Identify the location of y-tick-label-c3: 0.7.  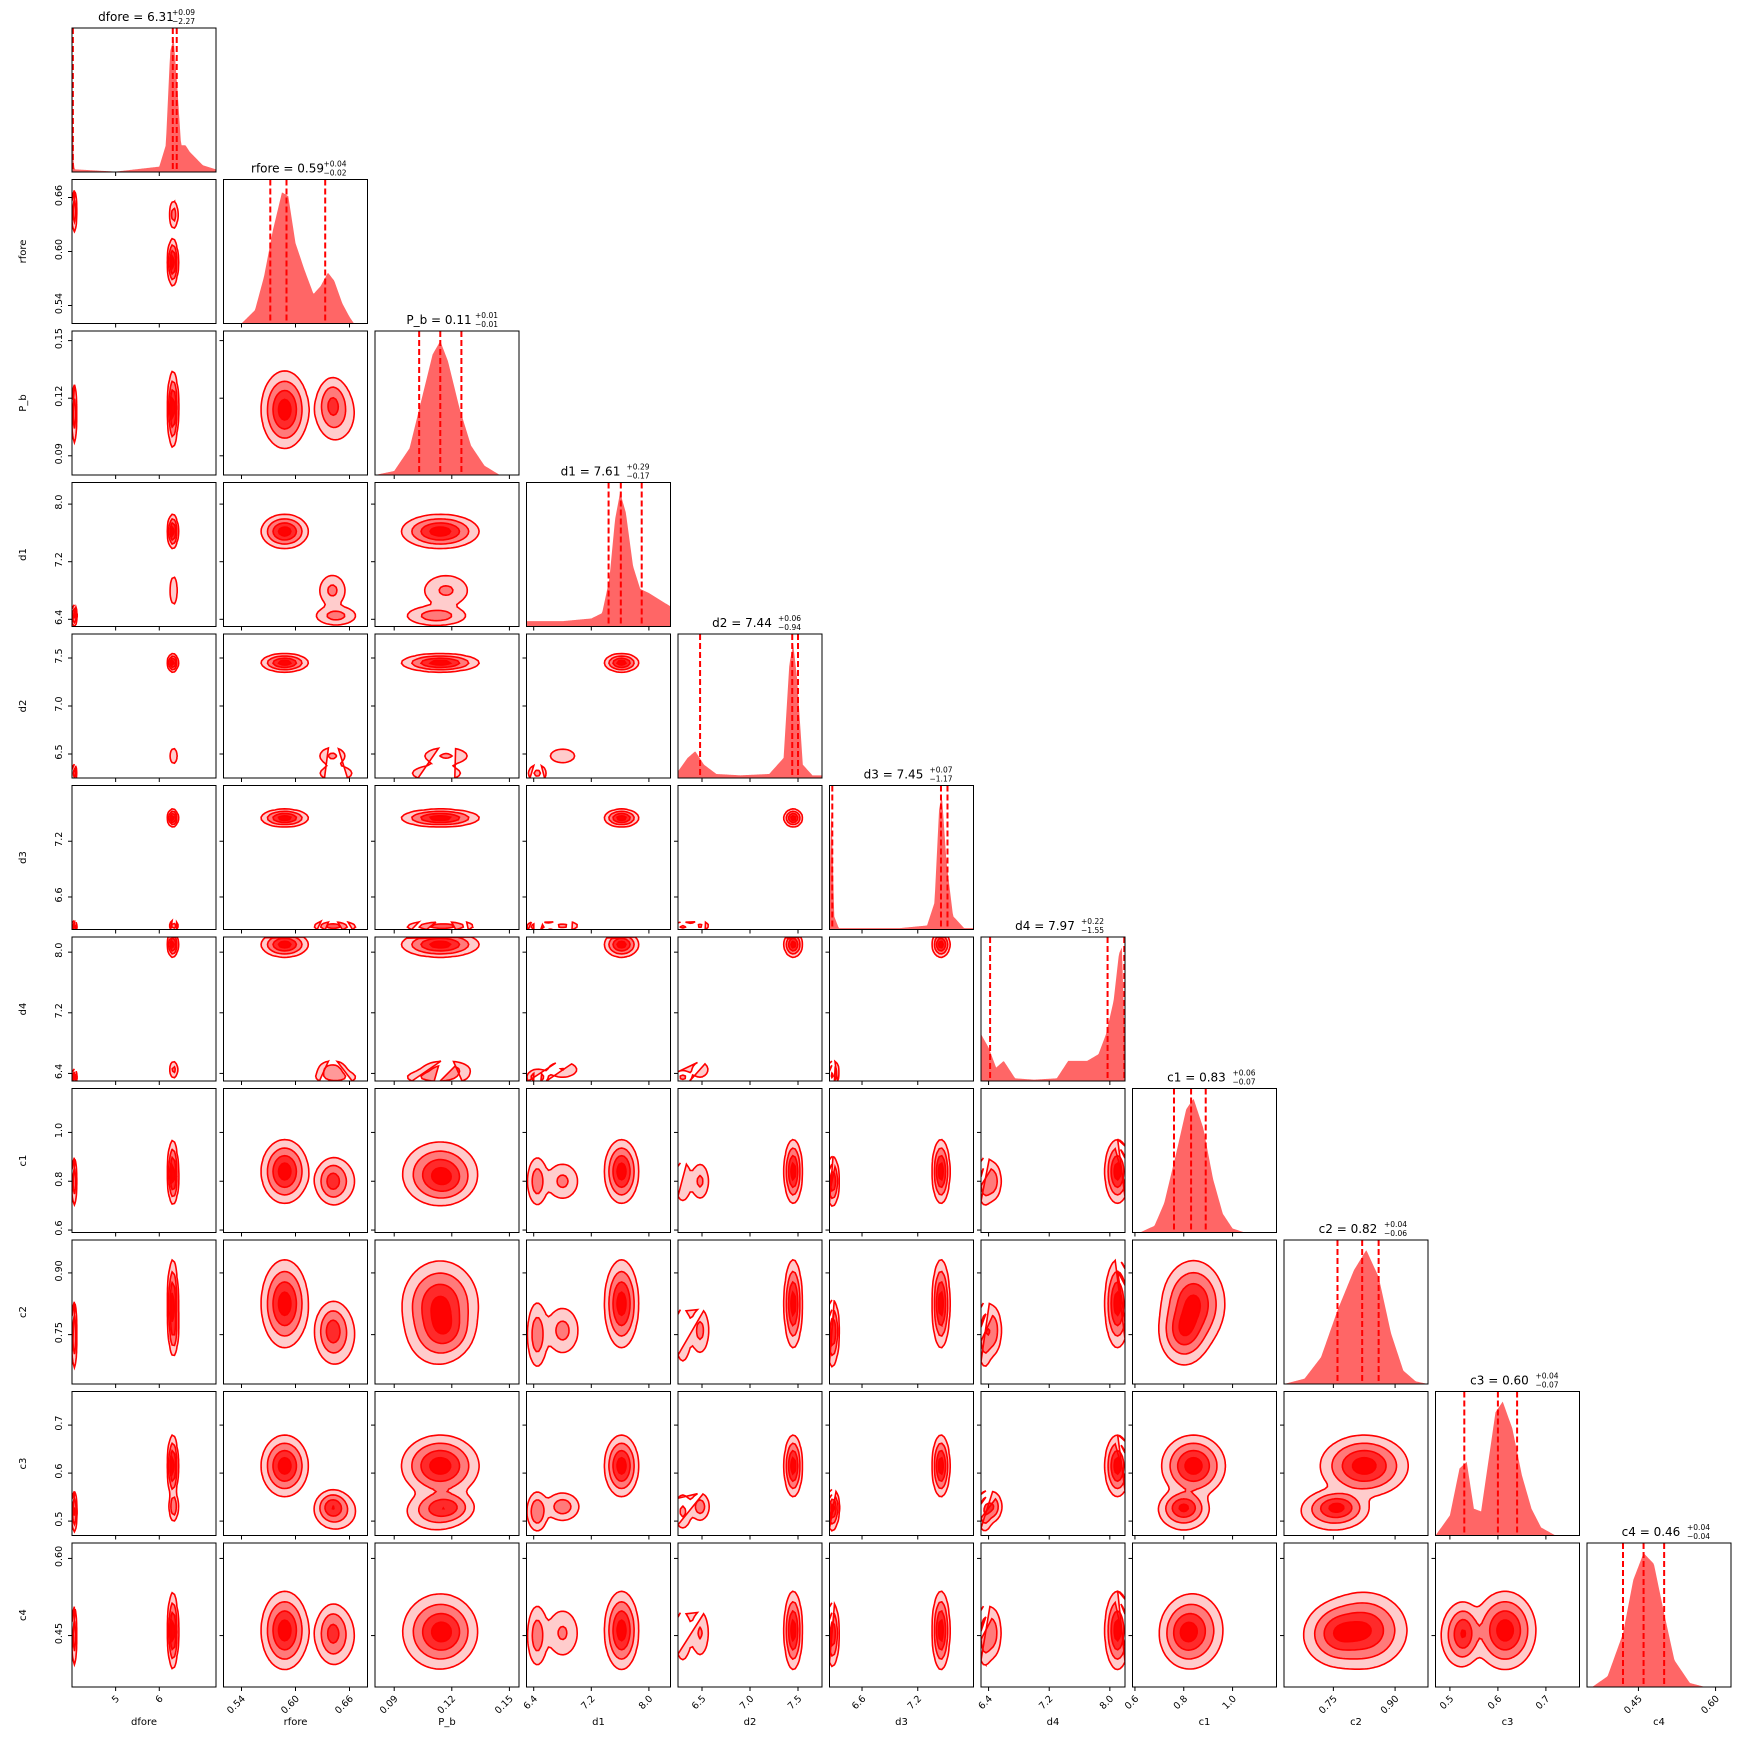
(59, 1423).